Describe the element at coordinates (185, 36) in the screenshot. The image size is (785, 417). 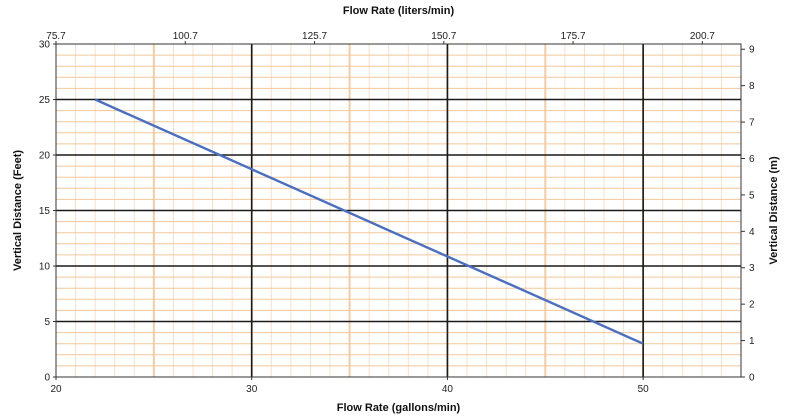
I see `x-tick-label-top: 100.7` at that location.